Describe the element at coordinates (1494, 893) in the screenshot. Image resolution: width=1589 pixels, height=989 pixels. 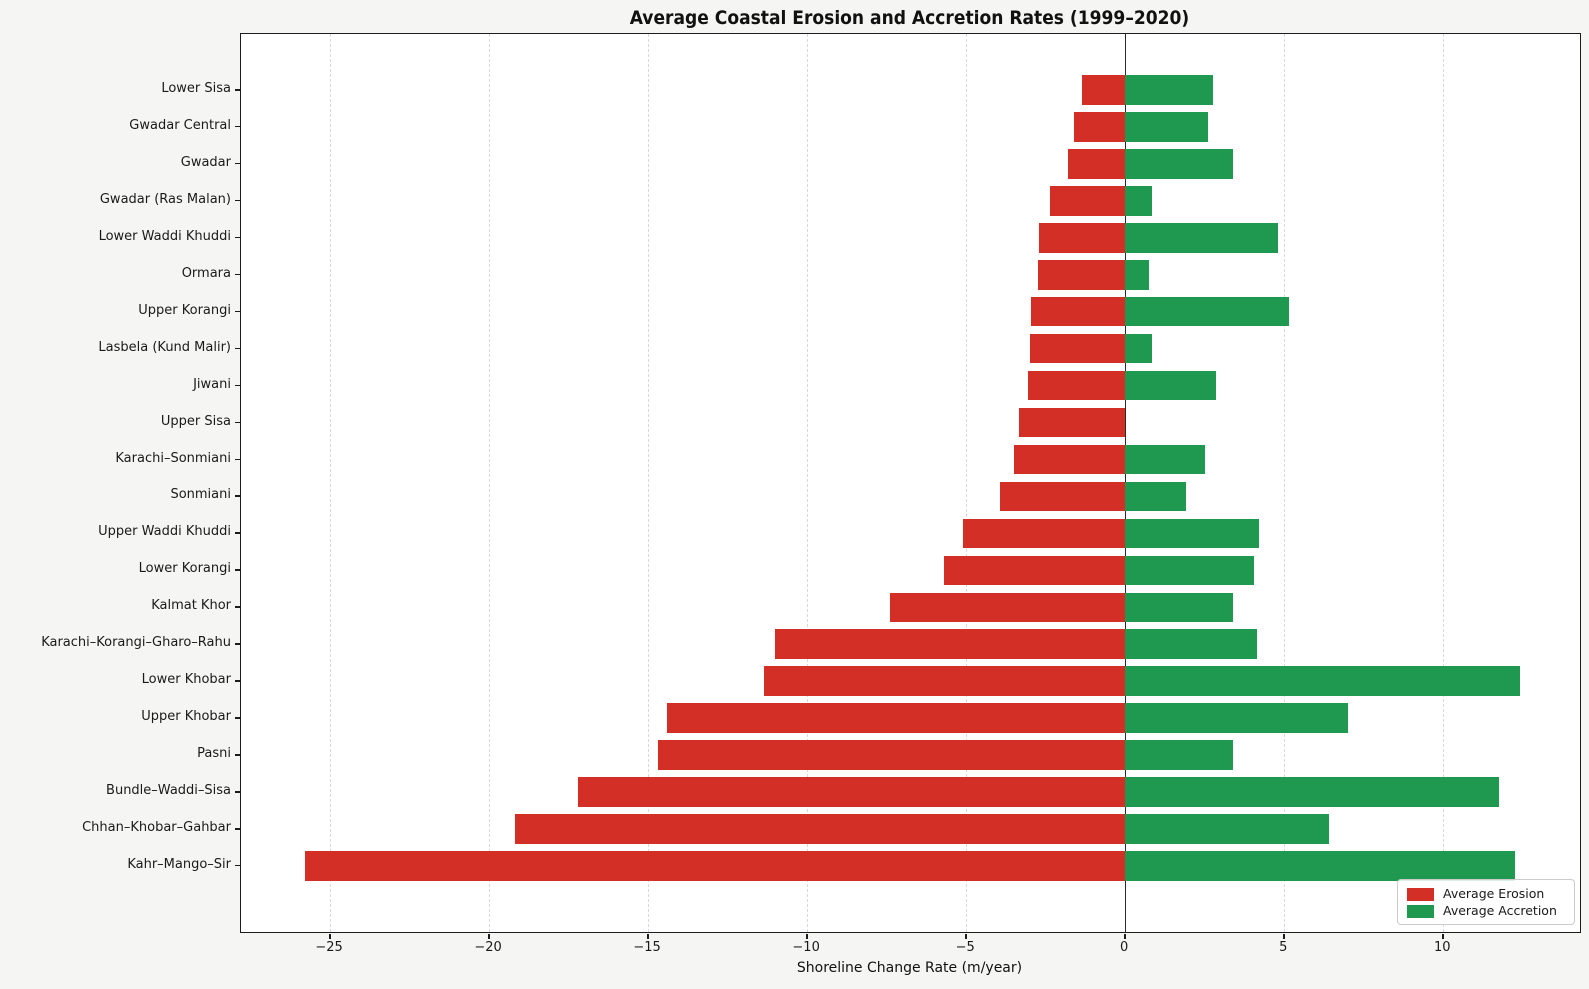
I see `legend-label-erosion: Average Erosion` at that location.